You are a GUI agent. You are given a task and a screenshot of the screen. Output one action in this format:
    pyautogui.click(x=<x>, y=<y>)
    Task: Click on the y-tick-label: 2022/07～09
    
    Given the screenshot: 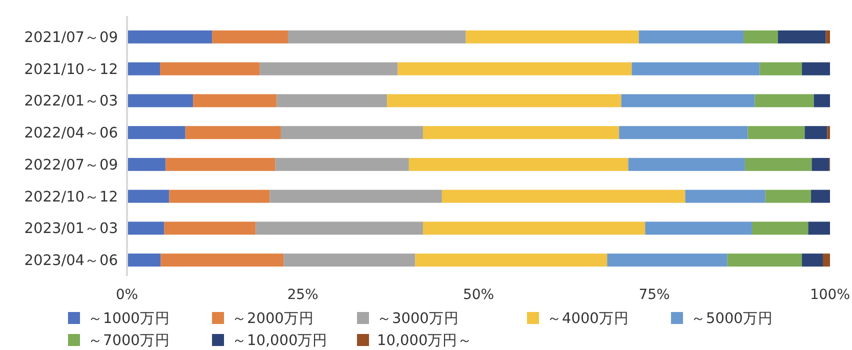 What is the action you would take?
    pyautogui.click(x=71, y=165)
    